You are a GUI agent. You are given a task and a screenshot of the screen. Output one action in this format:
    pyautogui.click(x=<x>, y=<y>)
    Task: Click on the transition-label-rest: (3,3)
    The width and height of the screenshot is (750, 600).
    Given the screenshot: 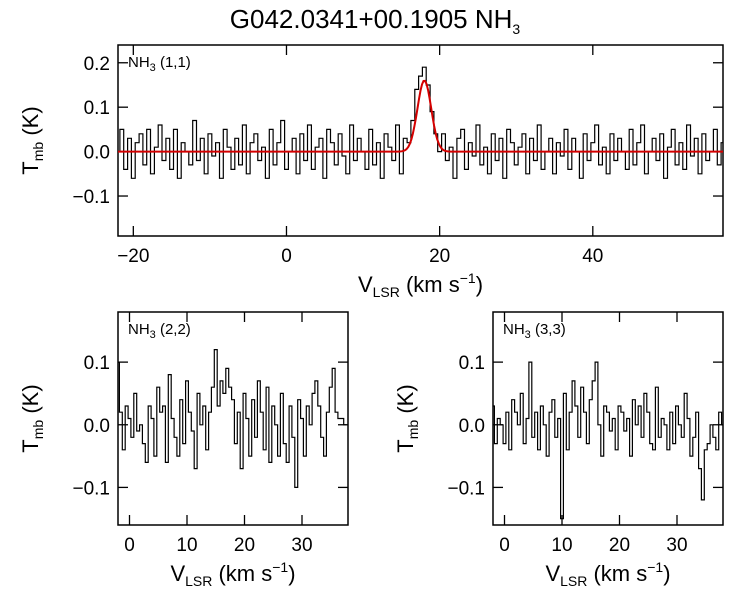 What is the action you would take?
    pyautogui.click(x=548, y=329)
    